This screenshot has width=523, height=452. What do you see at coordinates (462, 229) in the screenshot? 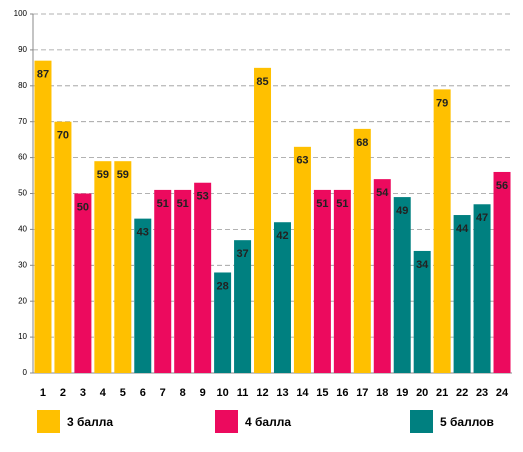
I see `data-label: 44` at bounding box center [462, 229].